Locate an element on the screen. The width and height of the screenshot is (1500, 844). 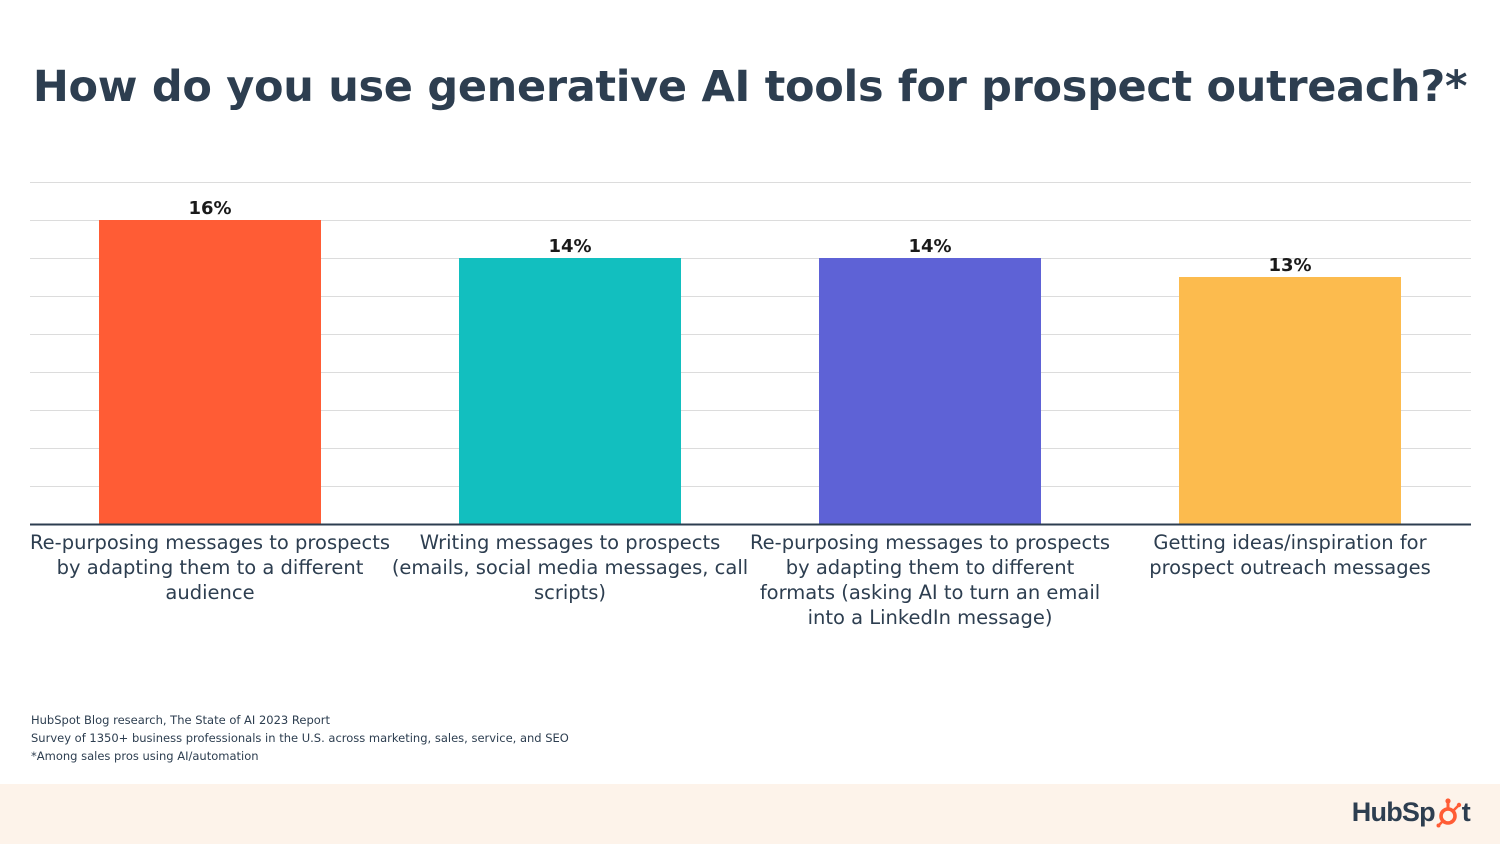
sprocket-icon is located at coordinates (1448, 812).